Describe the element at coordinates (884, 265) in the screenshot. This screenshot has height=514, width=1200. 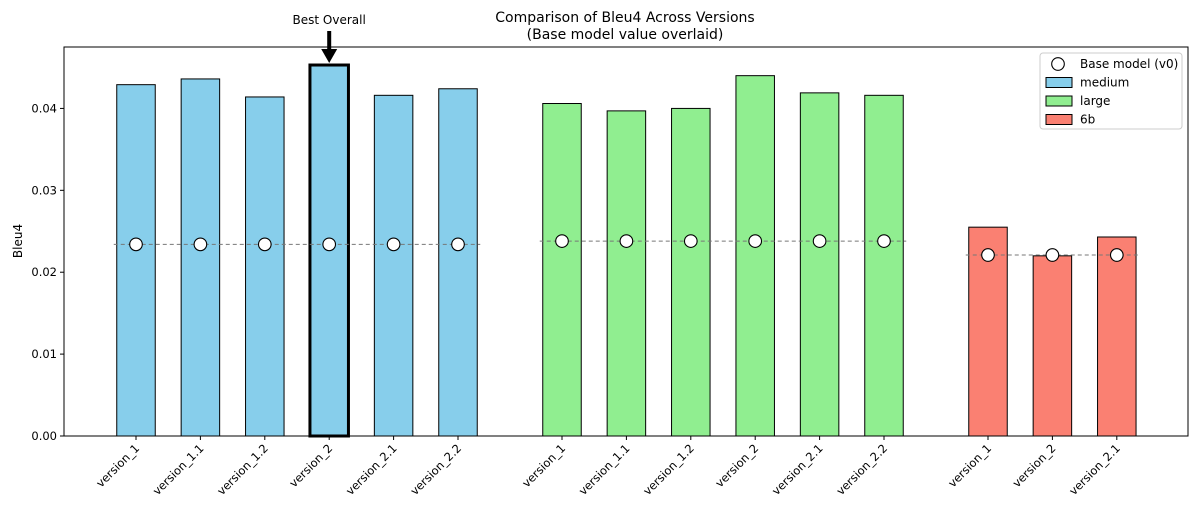
I see `bar-large-version_2.2` at that location.